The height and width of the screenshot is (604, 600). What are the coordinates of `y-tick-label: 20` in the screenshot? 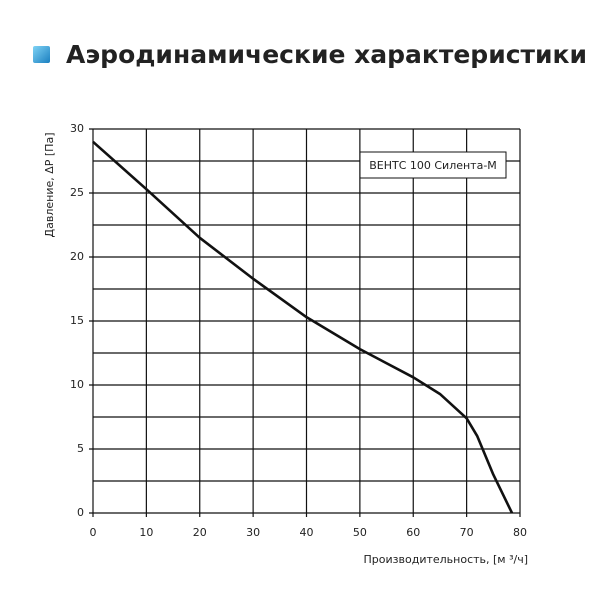 It's located at (77, 256).